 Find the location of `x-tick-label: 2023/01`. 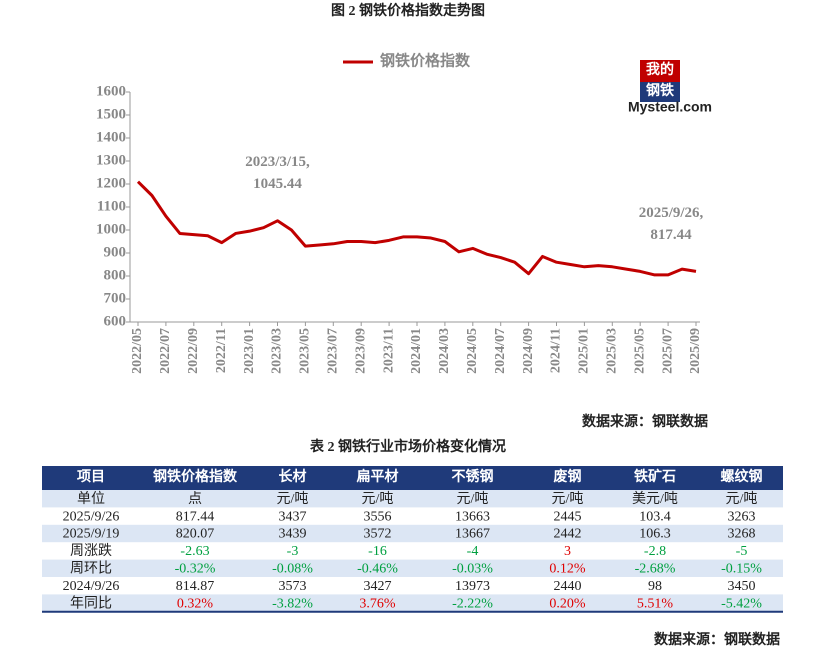

x-tick-label: 2023/01 is located at coordinates (249, 351).